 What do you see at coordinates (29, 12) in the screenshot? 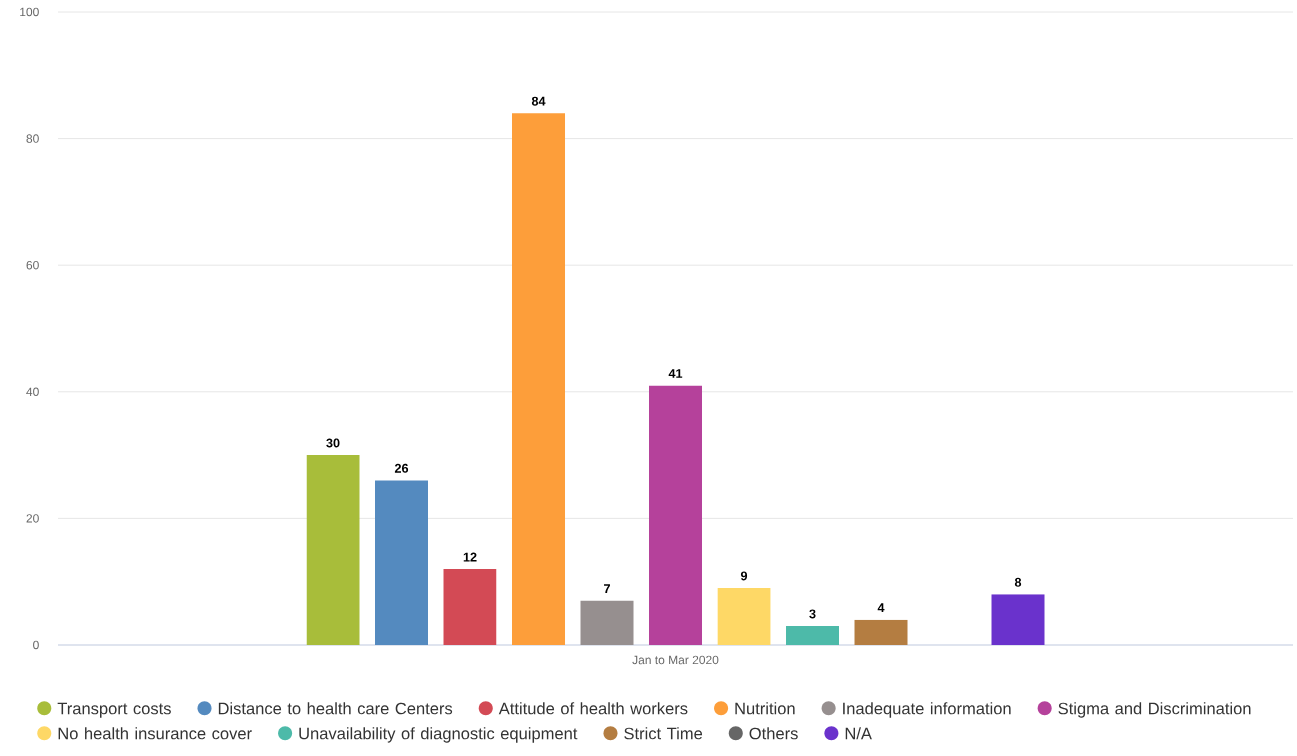
I see `y-tick-label: 100` at bounding box center [29, 12].